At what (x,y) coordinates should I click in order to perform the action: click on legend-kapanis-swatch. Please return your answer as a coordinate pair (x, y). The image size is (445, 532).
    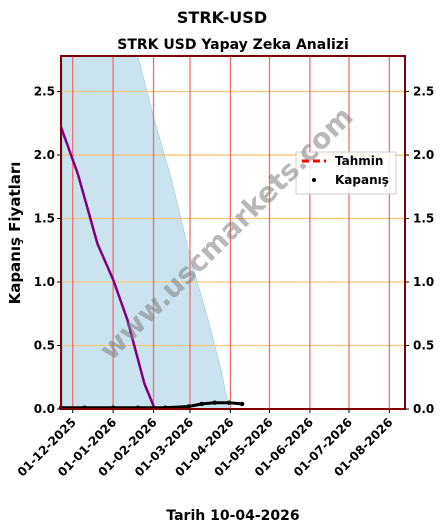
    Looking at the image, I should click on (314, 180).